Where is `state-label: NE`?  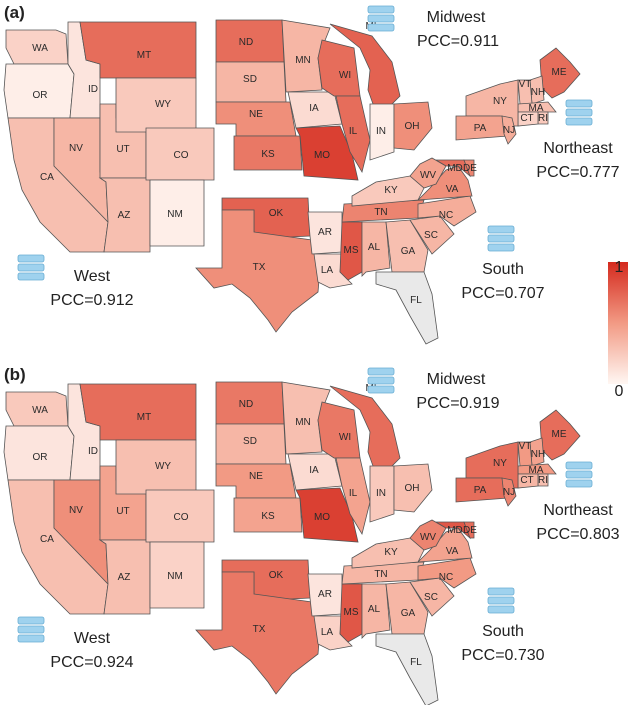 state-label: NE is located at coordinates (256, 476).